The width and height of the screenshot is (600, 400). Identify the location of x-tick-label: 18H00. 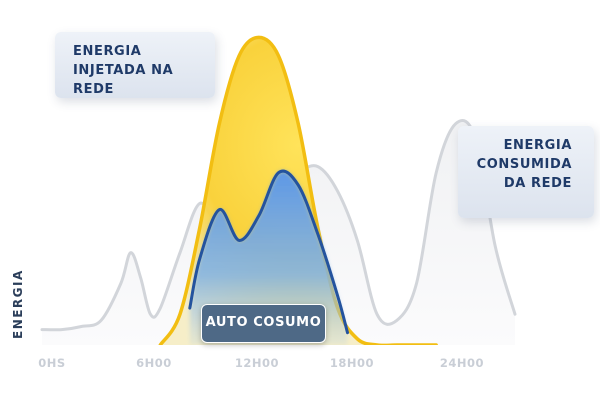
(352, 363).